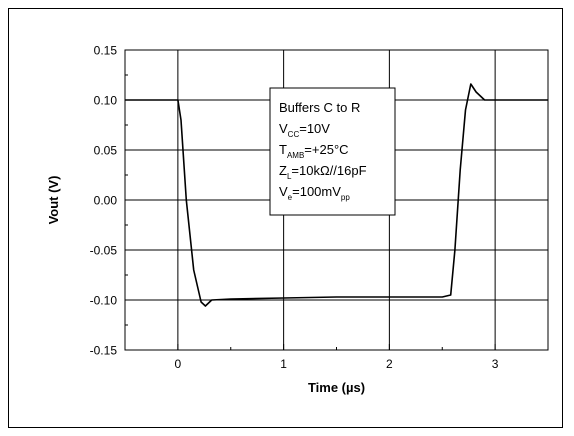  Describe the element at coordinates (106, 201) in the screenshot. I see `y-tick-label: 0.00` at that location.